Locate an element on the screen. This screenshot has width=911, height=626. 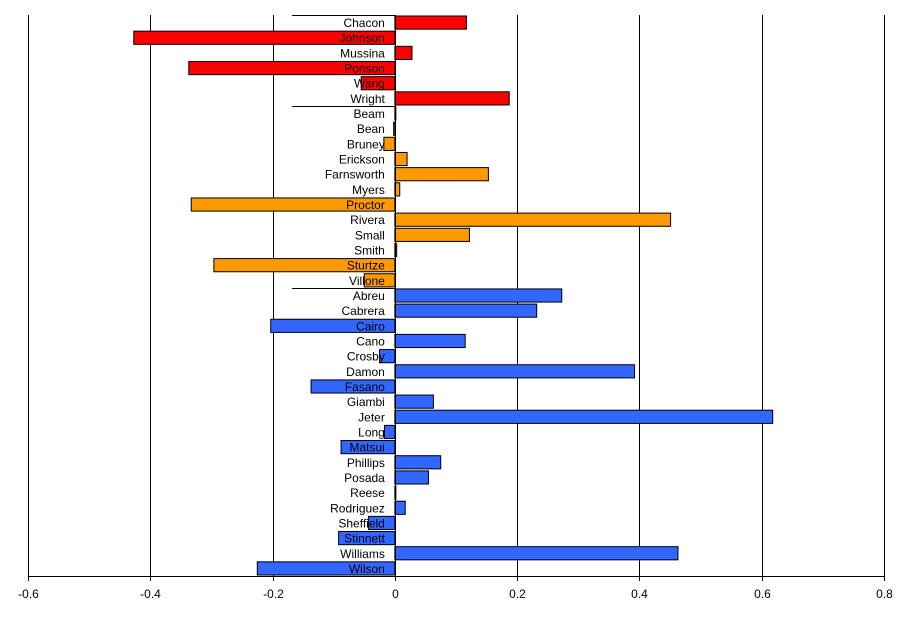
bar-proctor is located at coordinates (293, 204).